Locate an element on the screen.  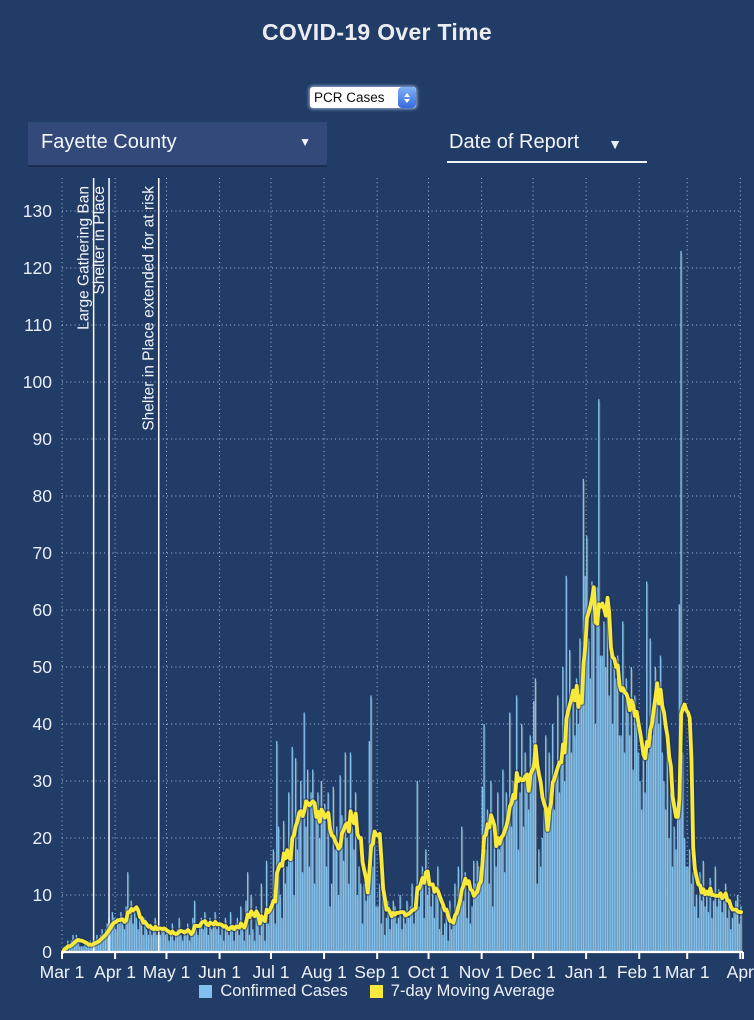
svg-text: 60 is located at coordinates (43, 610).